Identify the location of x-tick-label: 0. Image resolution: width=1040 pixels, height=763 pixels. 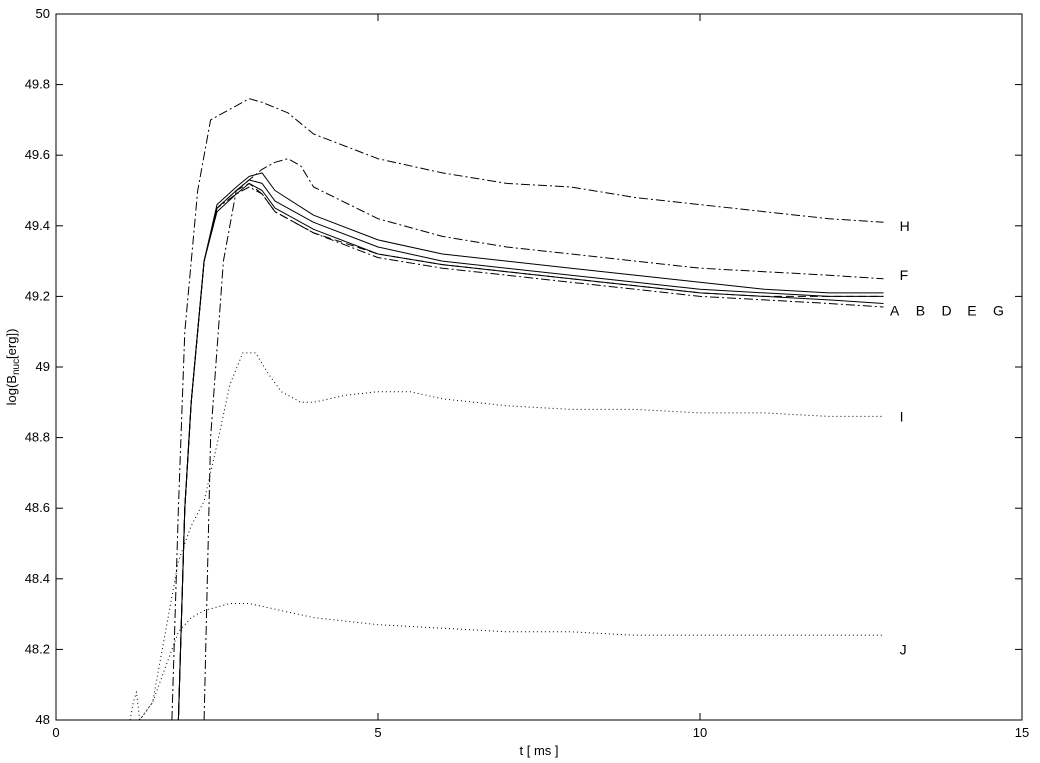
(55, 732).